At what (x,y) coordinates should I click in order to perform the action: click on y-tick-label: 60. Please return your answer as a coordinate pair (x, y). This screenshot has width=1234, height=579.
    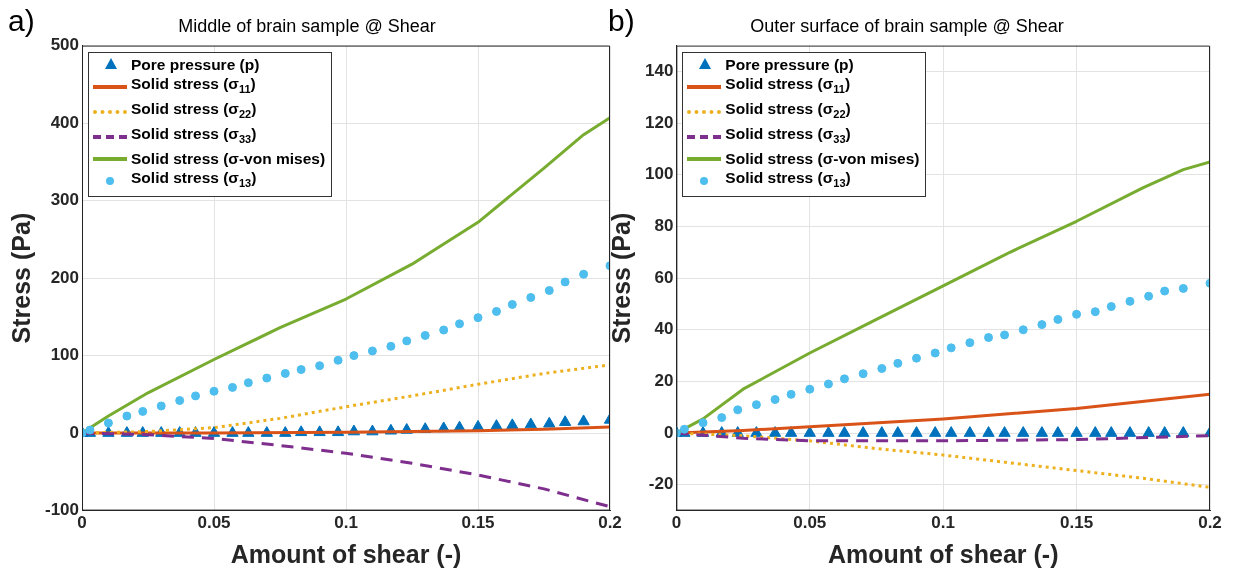
    Looking at the image, I should click on (664, 277).